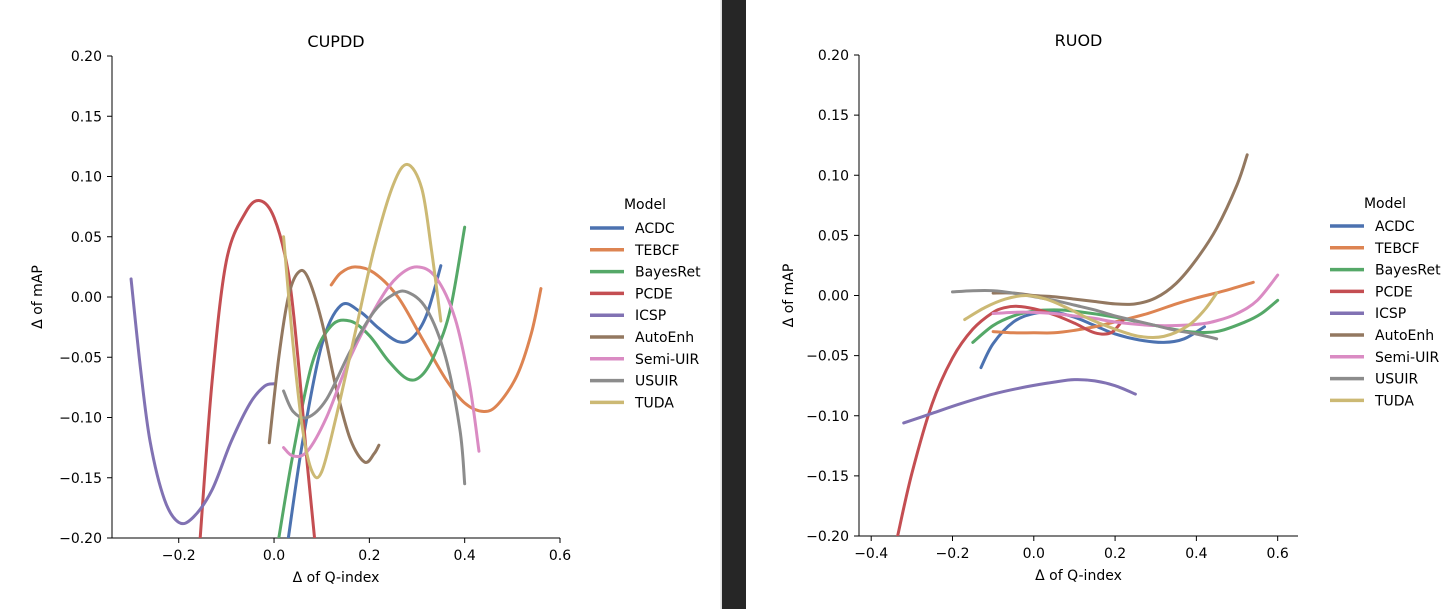  What do you see at coordinates (436, 339) in the screenshot?
I see `series-line-tebcf` at bounding box center [436, 339].